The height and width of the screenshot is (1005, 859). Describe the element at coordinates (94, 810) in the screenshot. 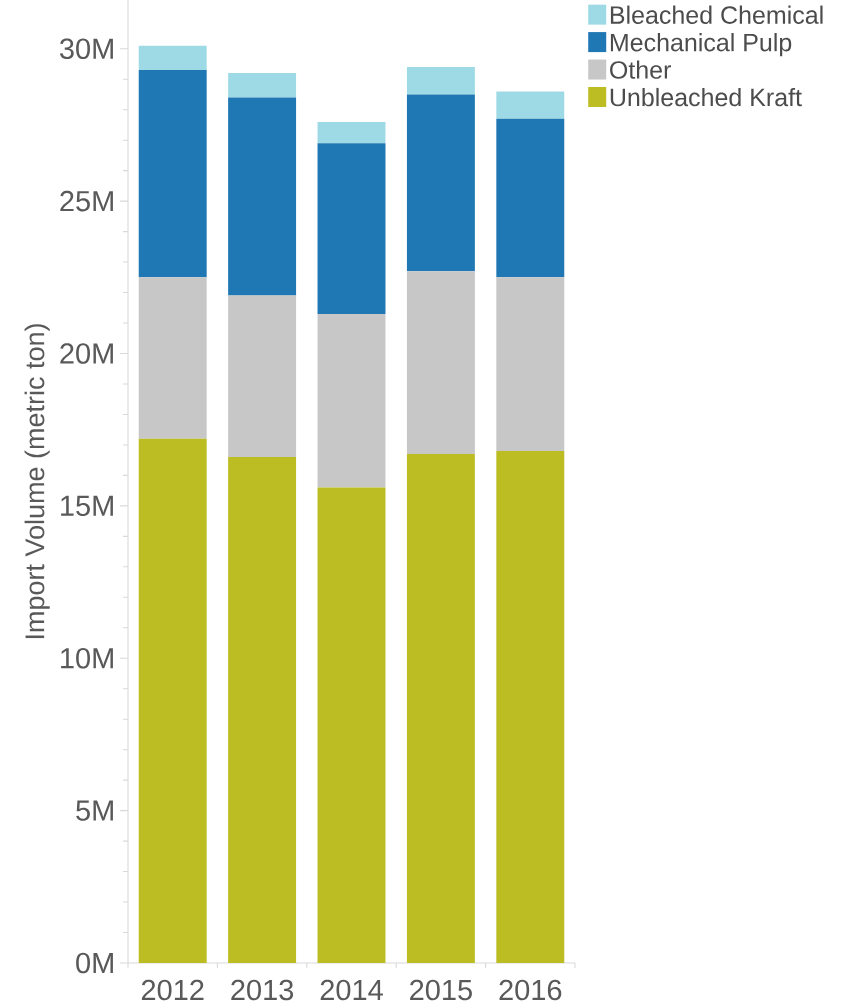

I see `y-tick-label: 5M` at that location.